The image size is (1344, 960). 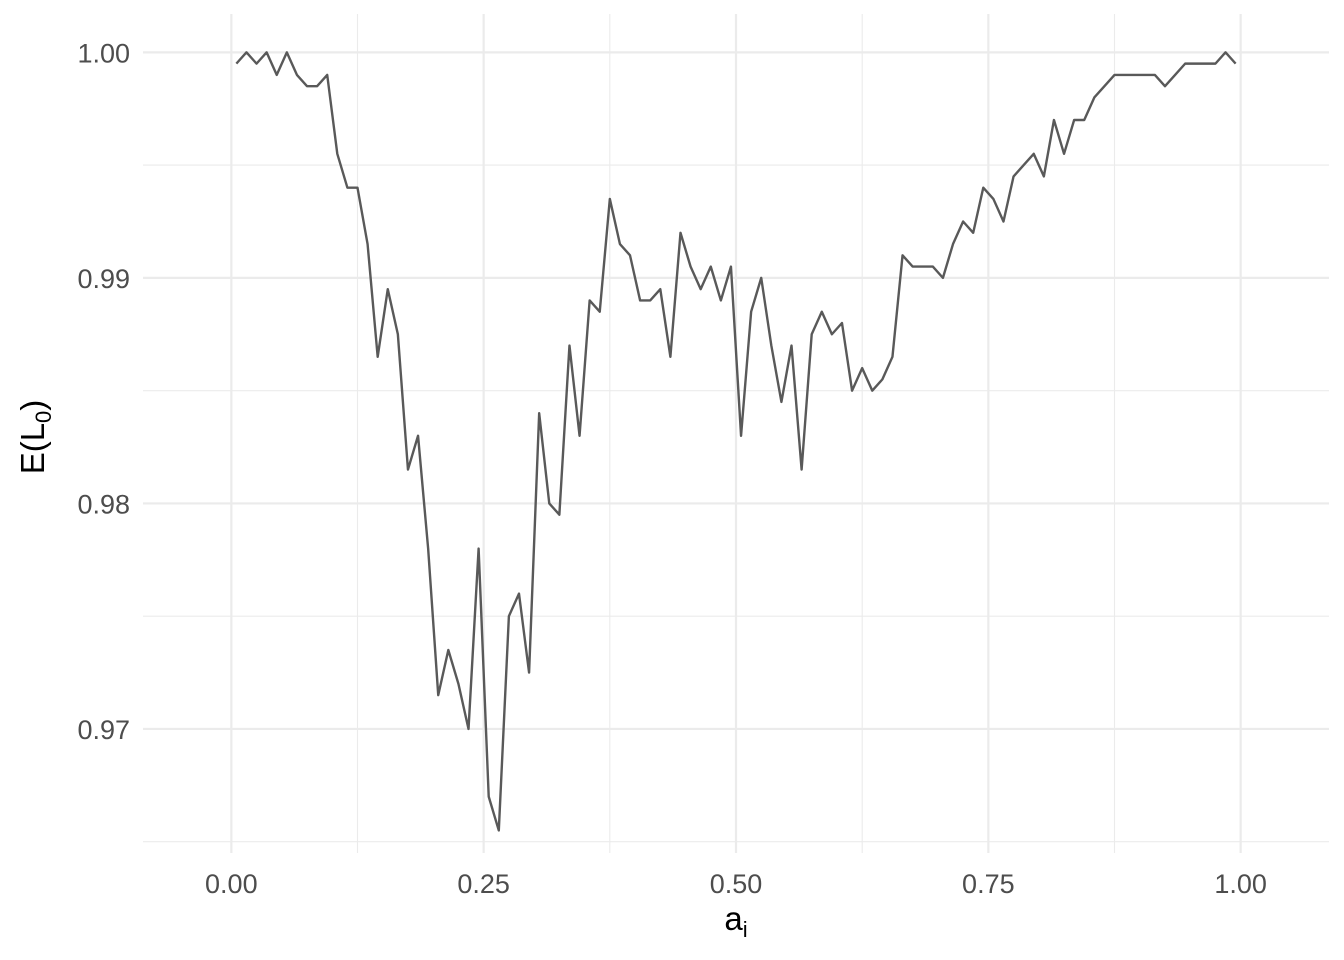 What do you see at coordinates (988, 884) in the screenshot?
I see `x-tick-label-3: 0.75` at bounding box center [988, 884].